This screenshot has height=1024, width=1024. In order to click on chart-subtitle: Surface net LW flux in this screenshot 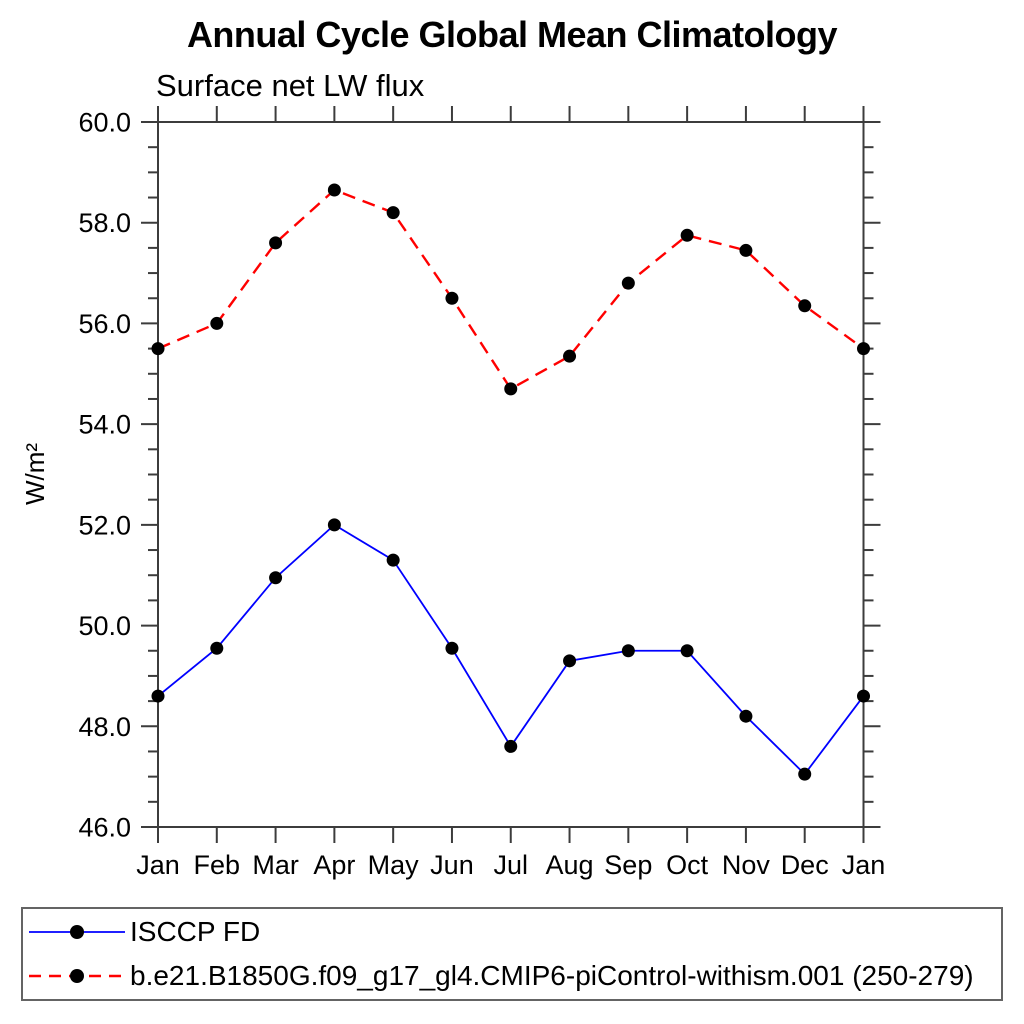, I will do `click(290, 85)`.